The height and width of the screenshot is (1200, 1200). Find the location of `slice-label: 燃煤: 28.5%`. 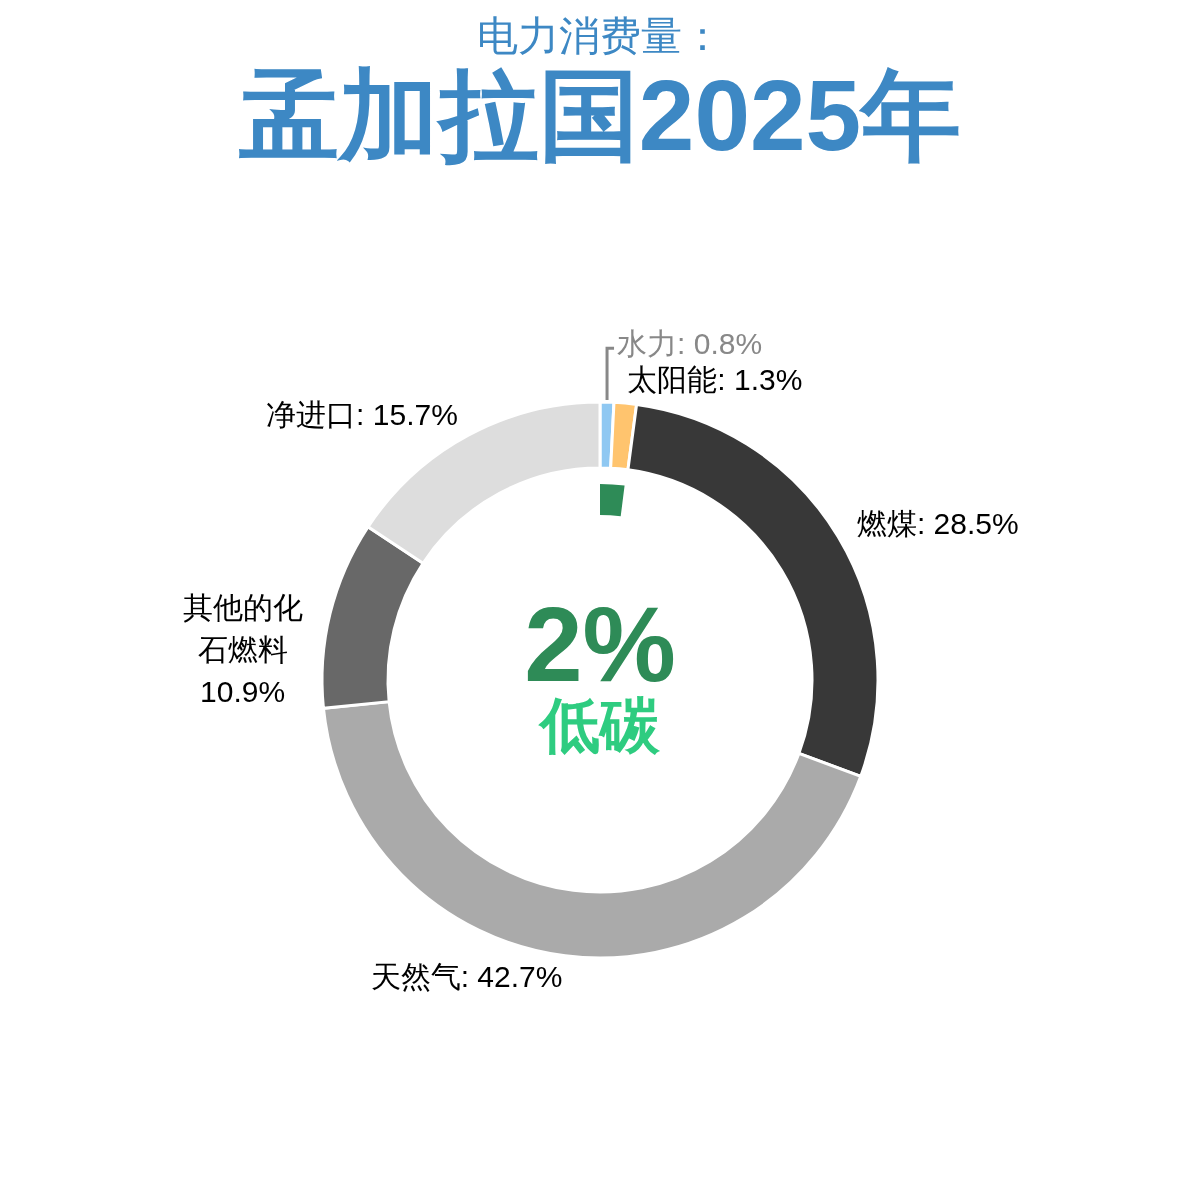

slice-label: 燃煤: 28.5% is located at coordinates (937, 524).